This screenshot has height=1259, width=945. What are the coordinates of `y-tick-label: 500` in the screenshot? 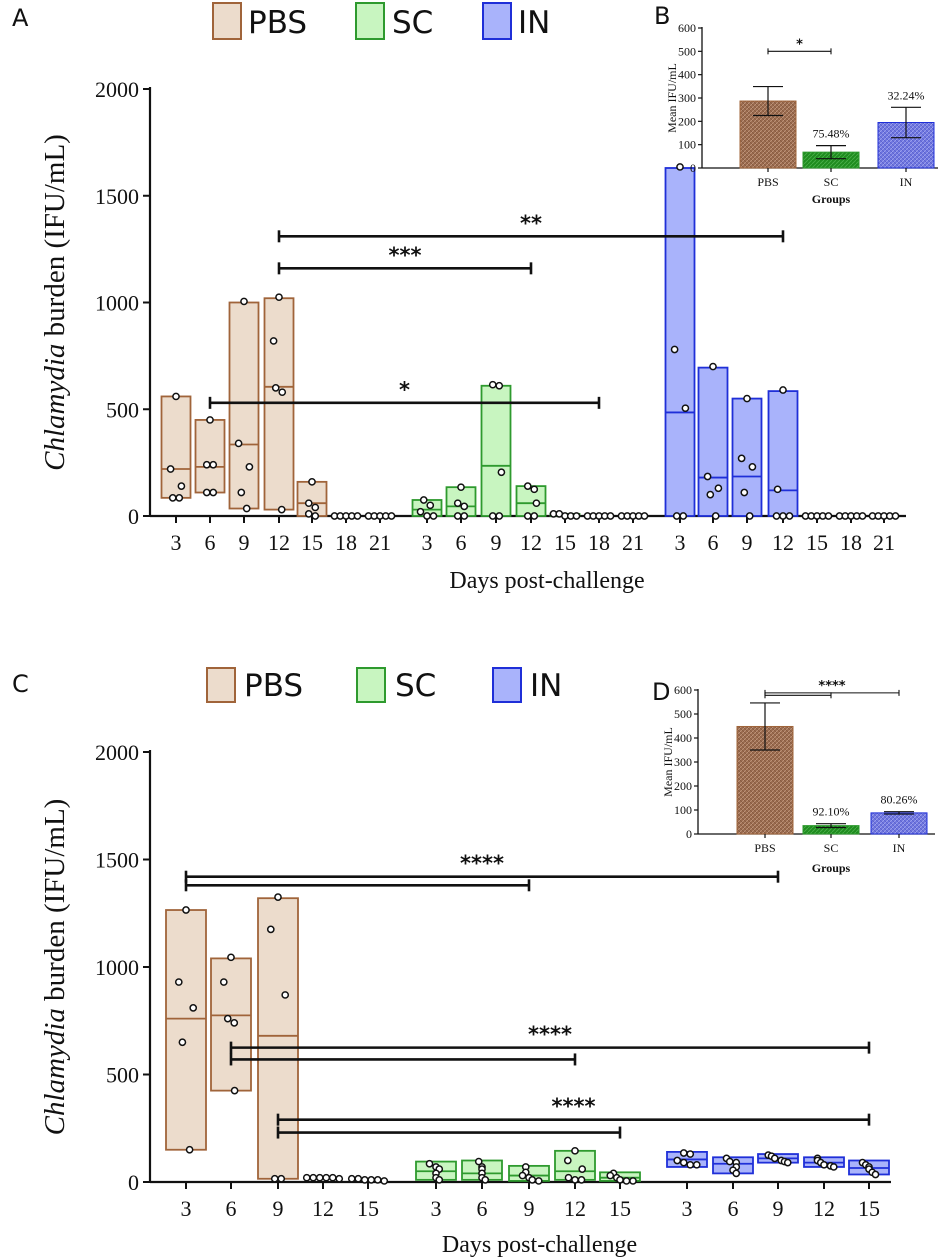 It's located at (122, 409).